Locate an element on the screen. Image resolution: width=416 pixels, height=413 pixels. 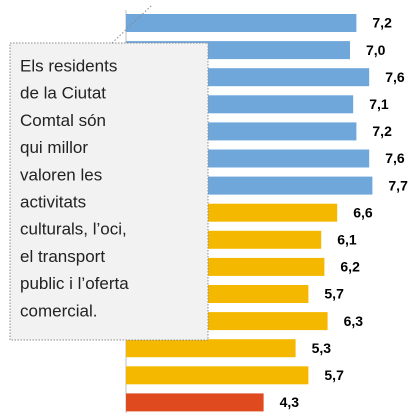
value-label: 6,1 is located at coordinates (347, 240).